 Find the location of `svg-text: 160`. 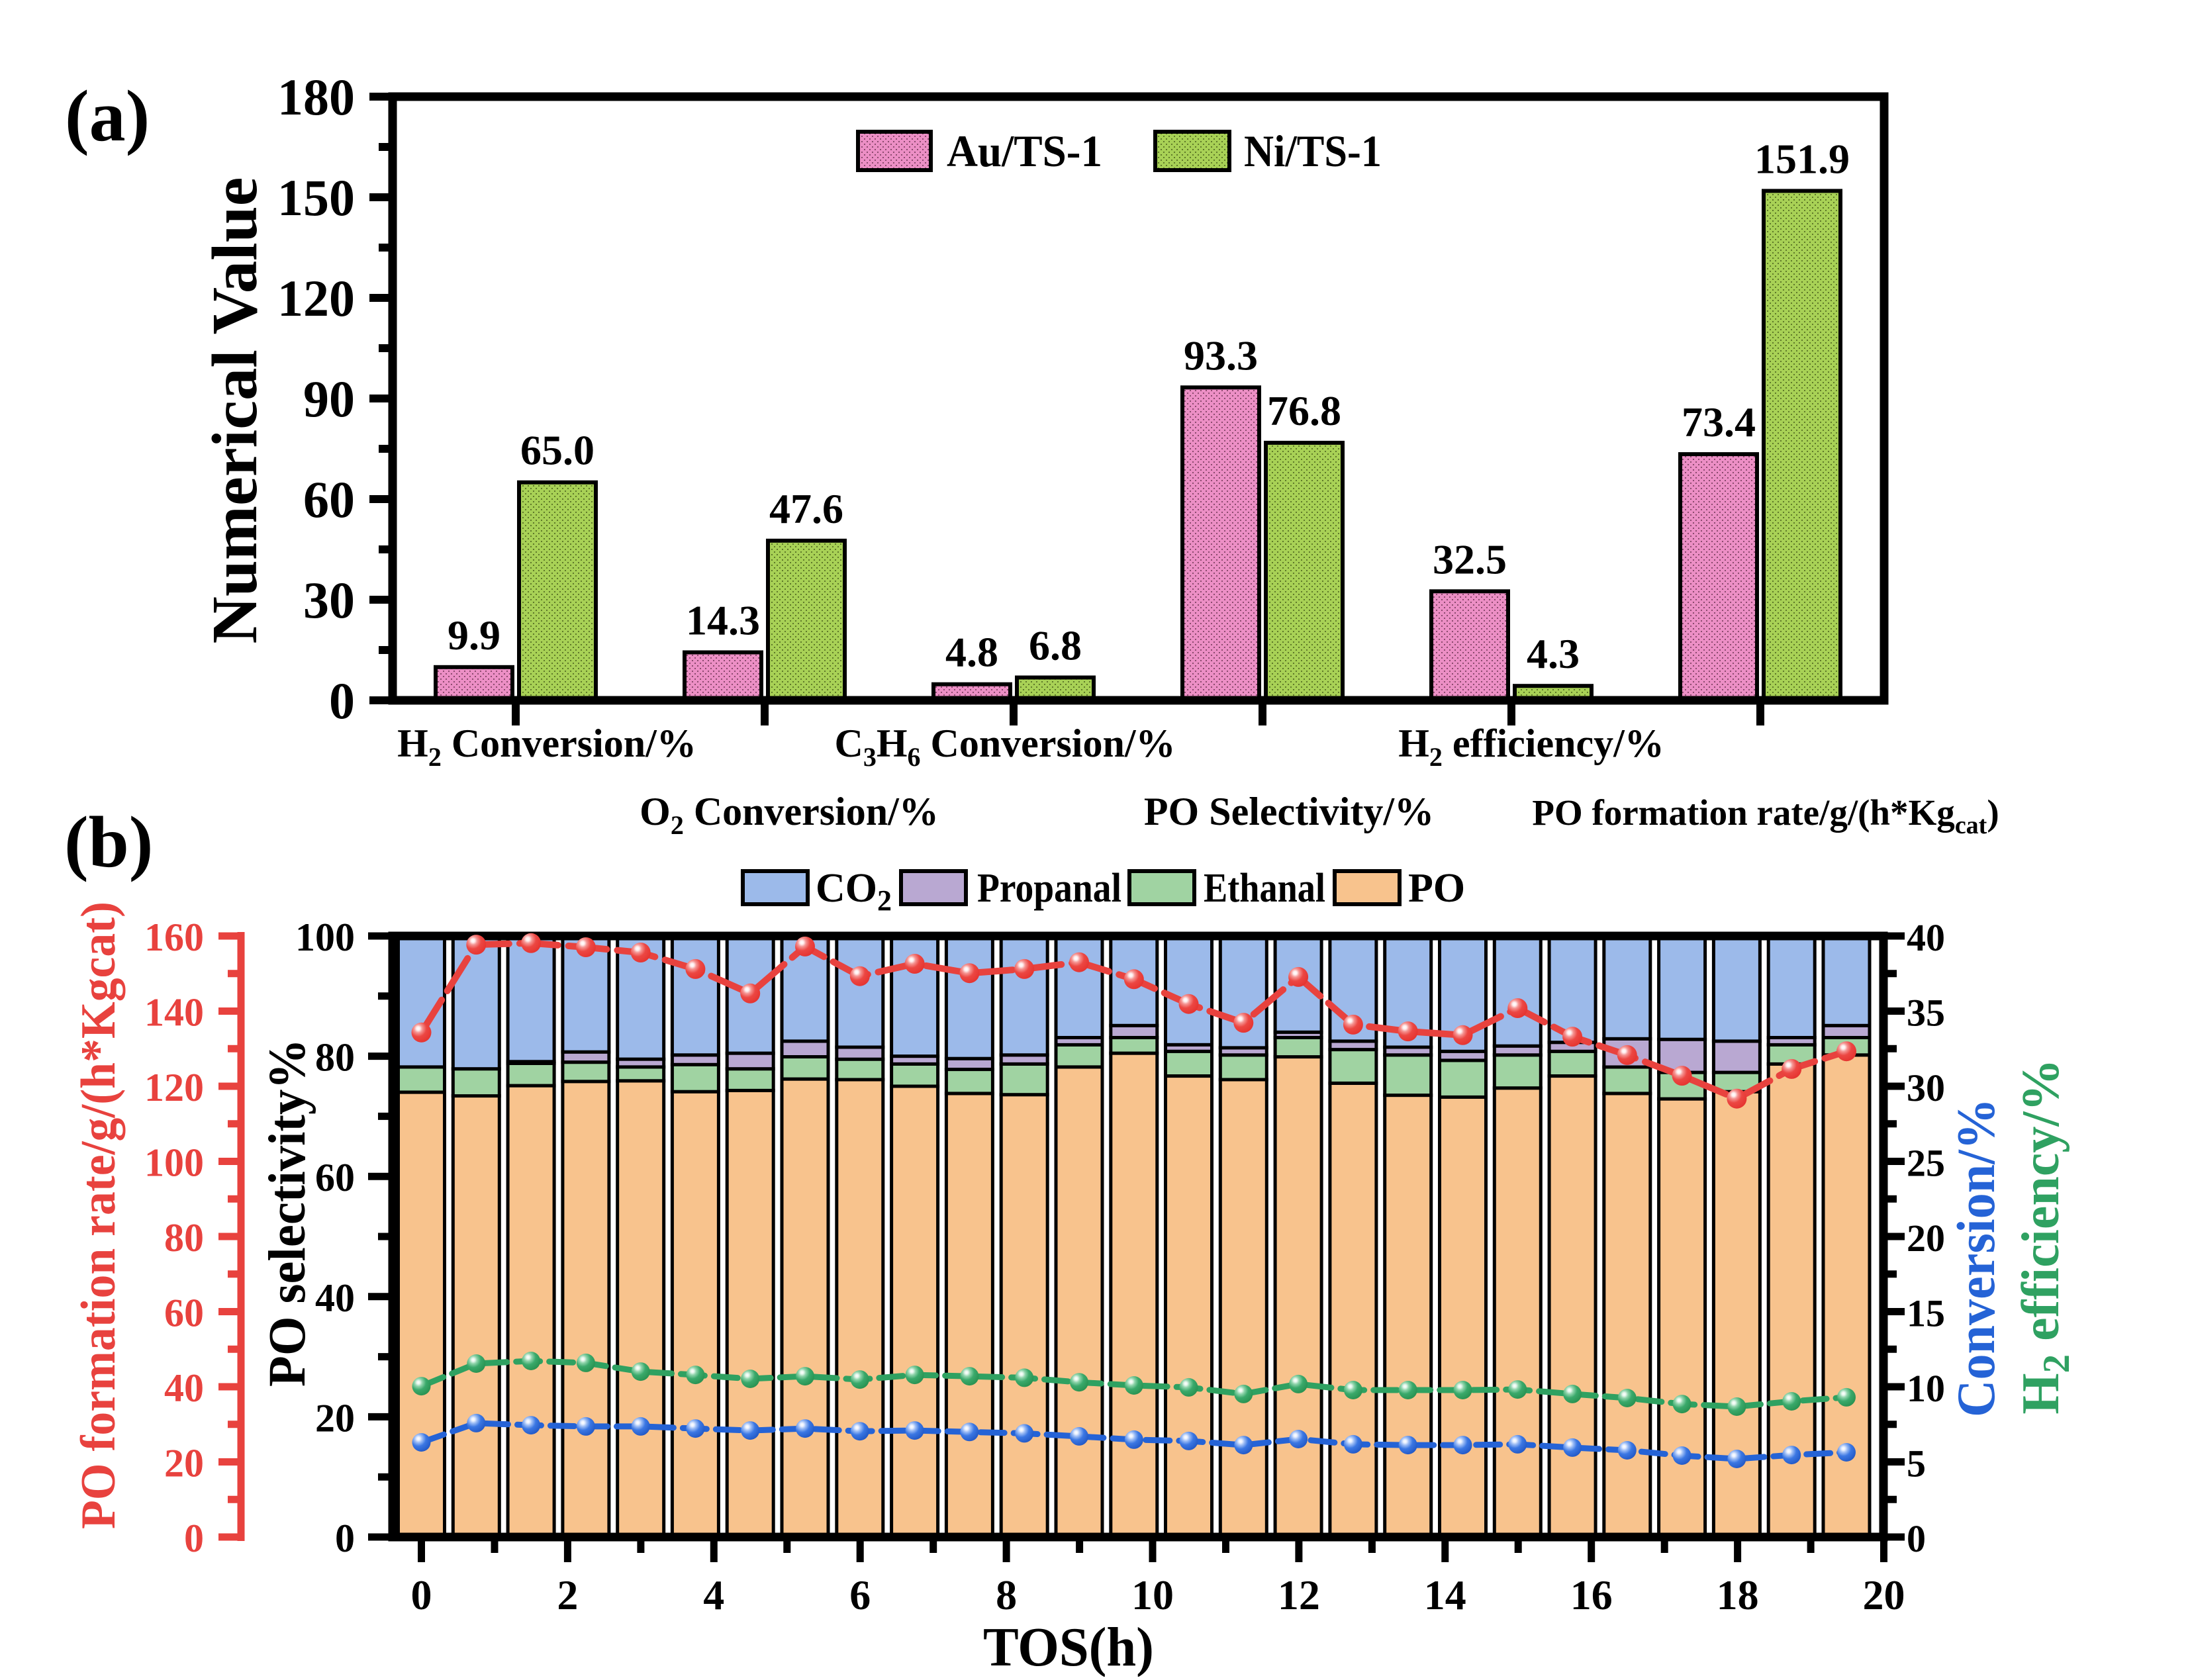

svg-text: 160 is located at coordinates (174, 937).